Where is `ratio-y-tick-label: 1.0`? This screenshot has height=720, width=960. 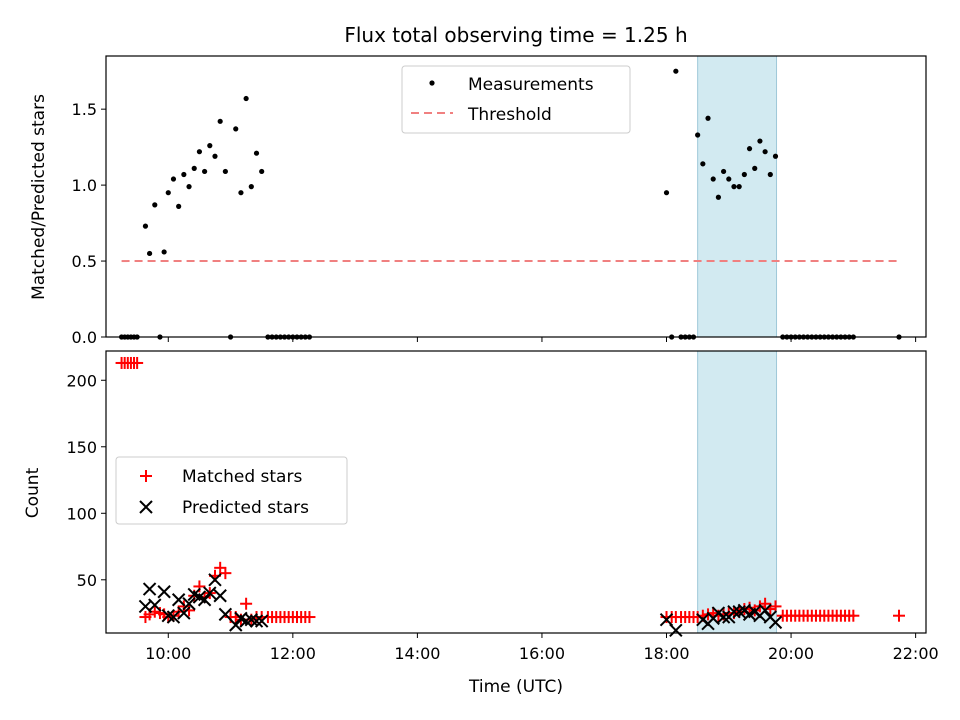
ratio-y-tick-label: 1.0 is located at coordinates (84, 185).